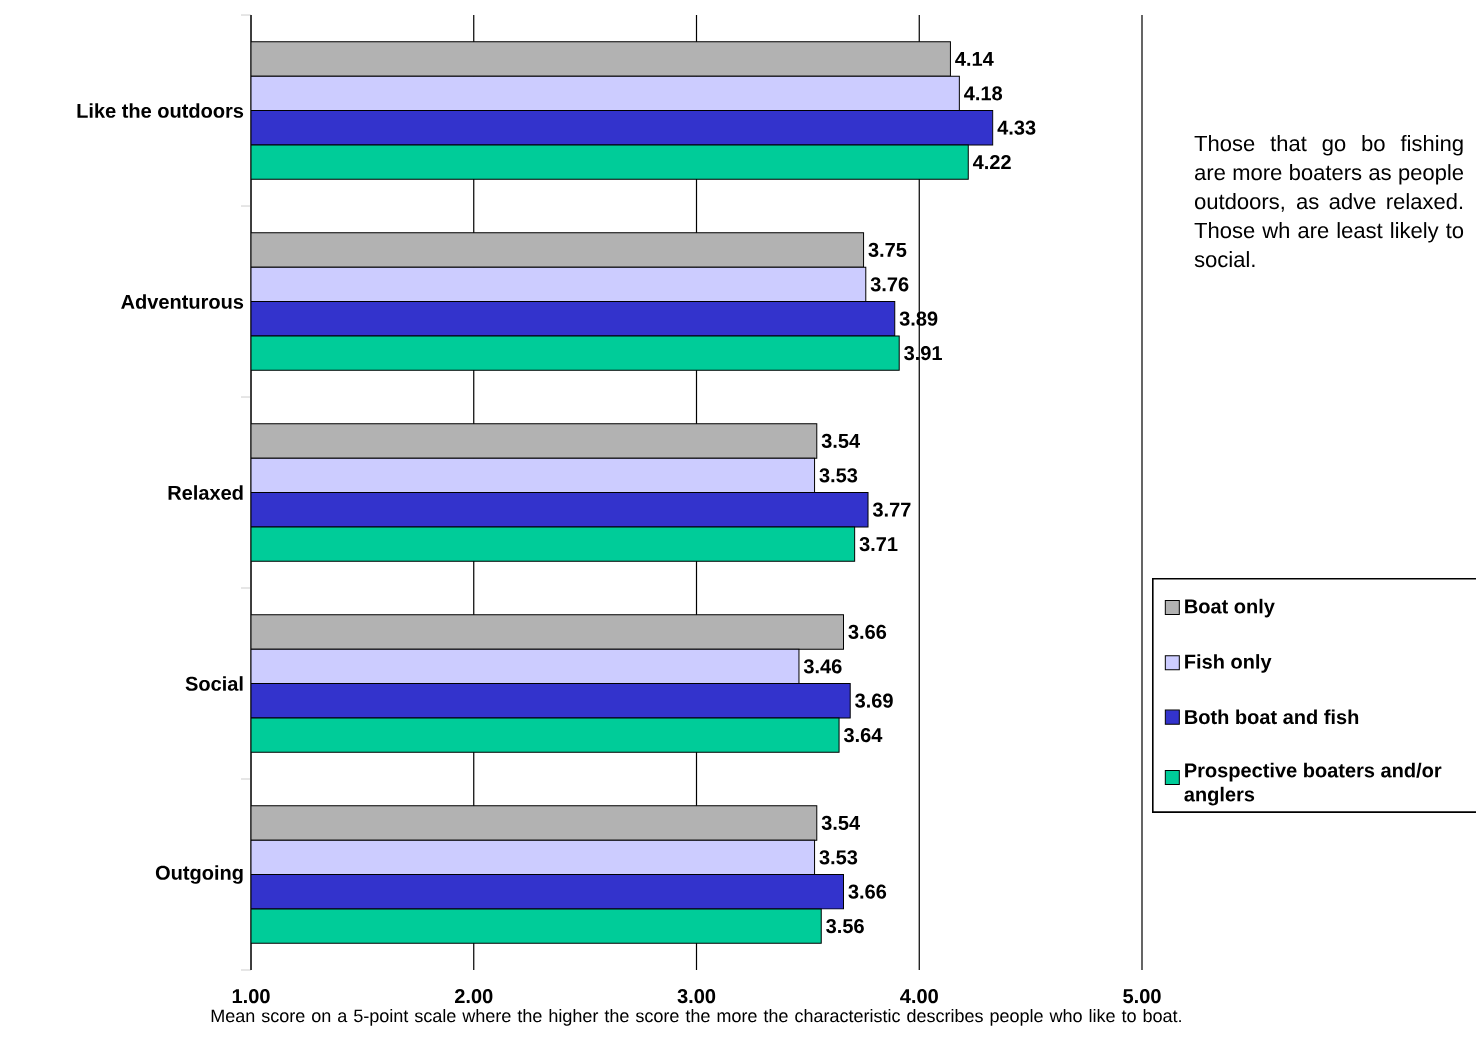  I want to click on x-tick-label: 4.00, so click(919, 996).